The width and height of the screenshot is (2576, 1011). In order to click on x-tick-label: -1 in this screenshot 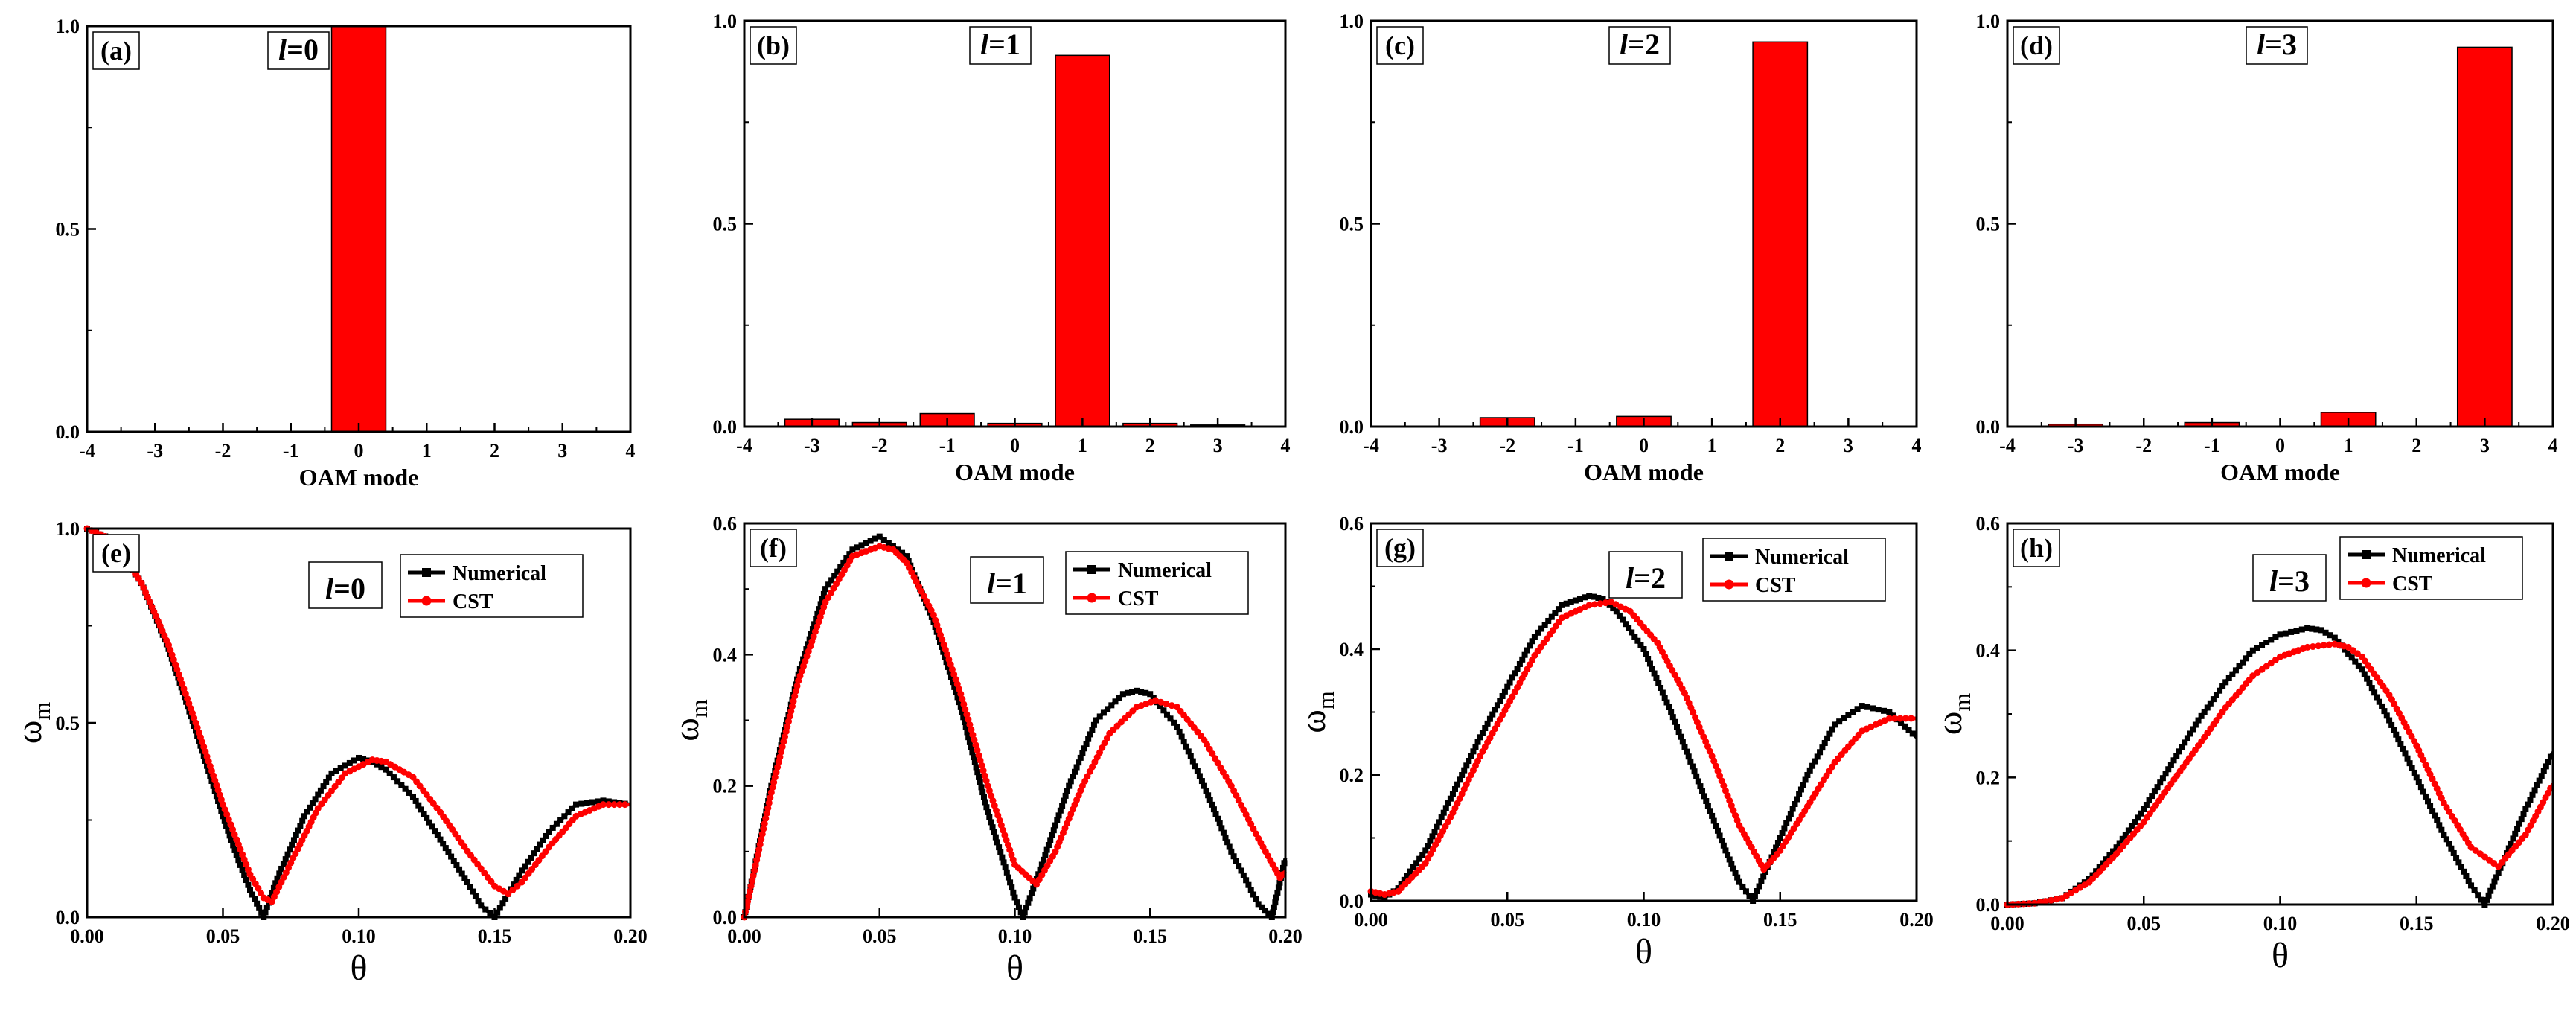, I will do `click(948, 445)`.